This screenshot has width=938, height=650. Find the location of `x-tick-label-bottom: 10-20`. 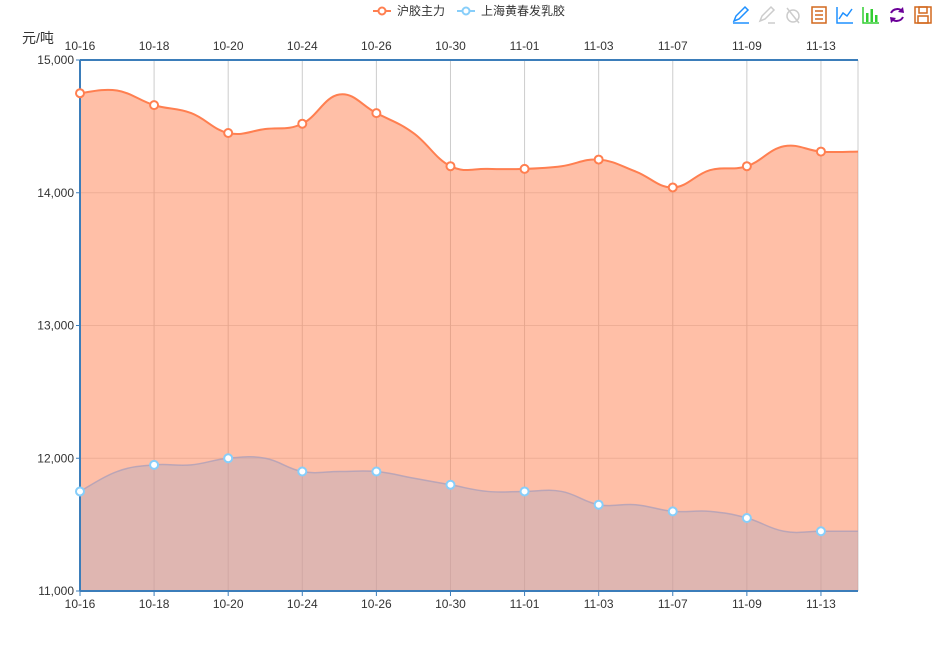

x-tick-label-bottom: 10-20 is located at coordinates (228, 604).